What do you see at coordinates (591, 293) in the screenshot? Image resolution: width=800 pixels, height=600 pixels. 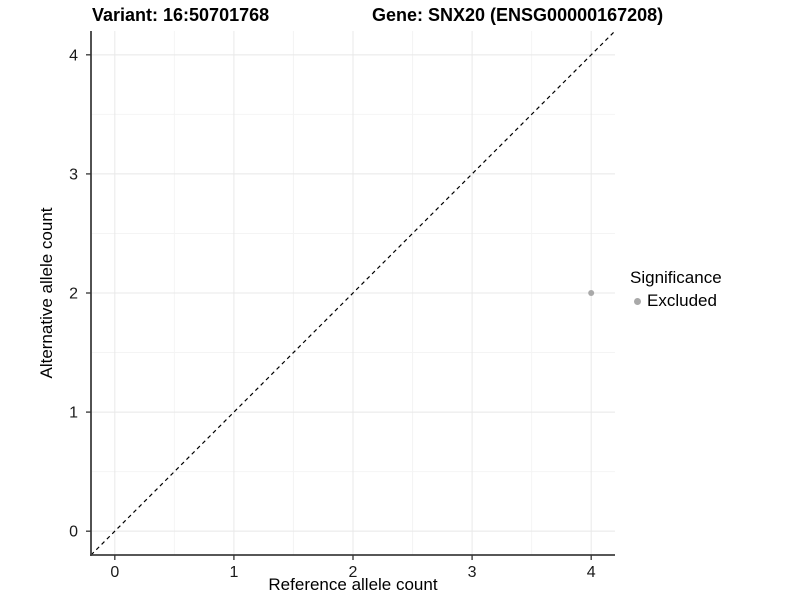 I see `data-point` at bounding box center [591, 293].